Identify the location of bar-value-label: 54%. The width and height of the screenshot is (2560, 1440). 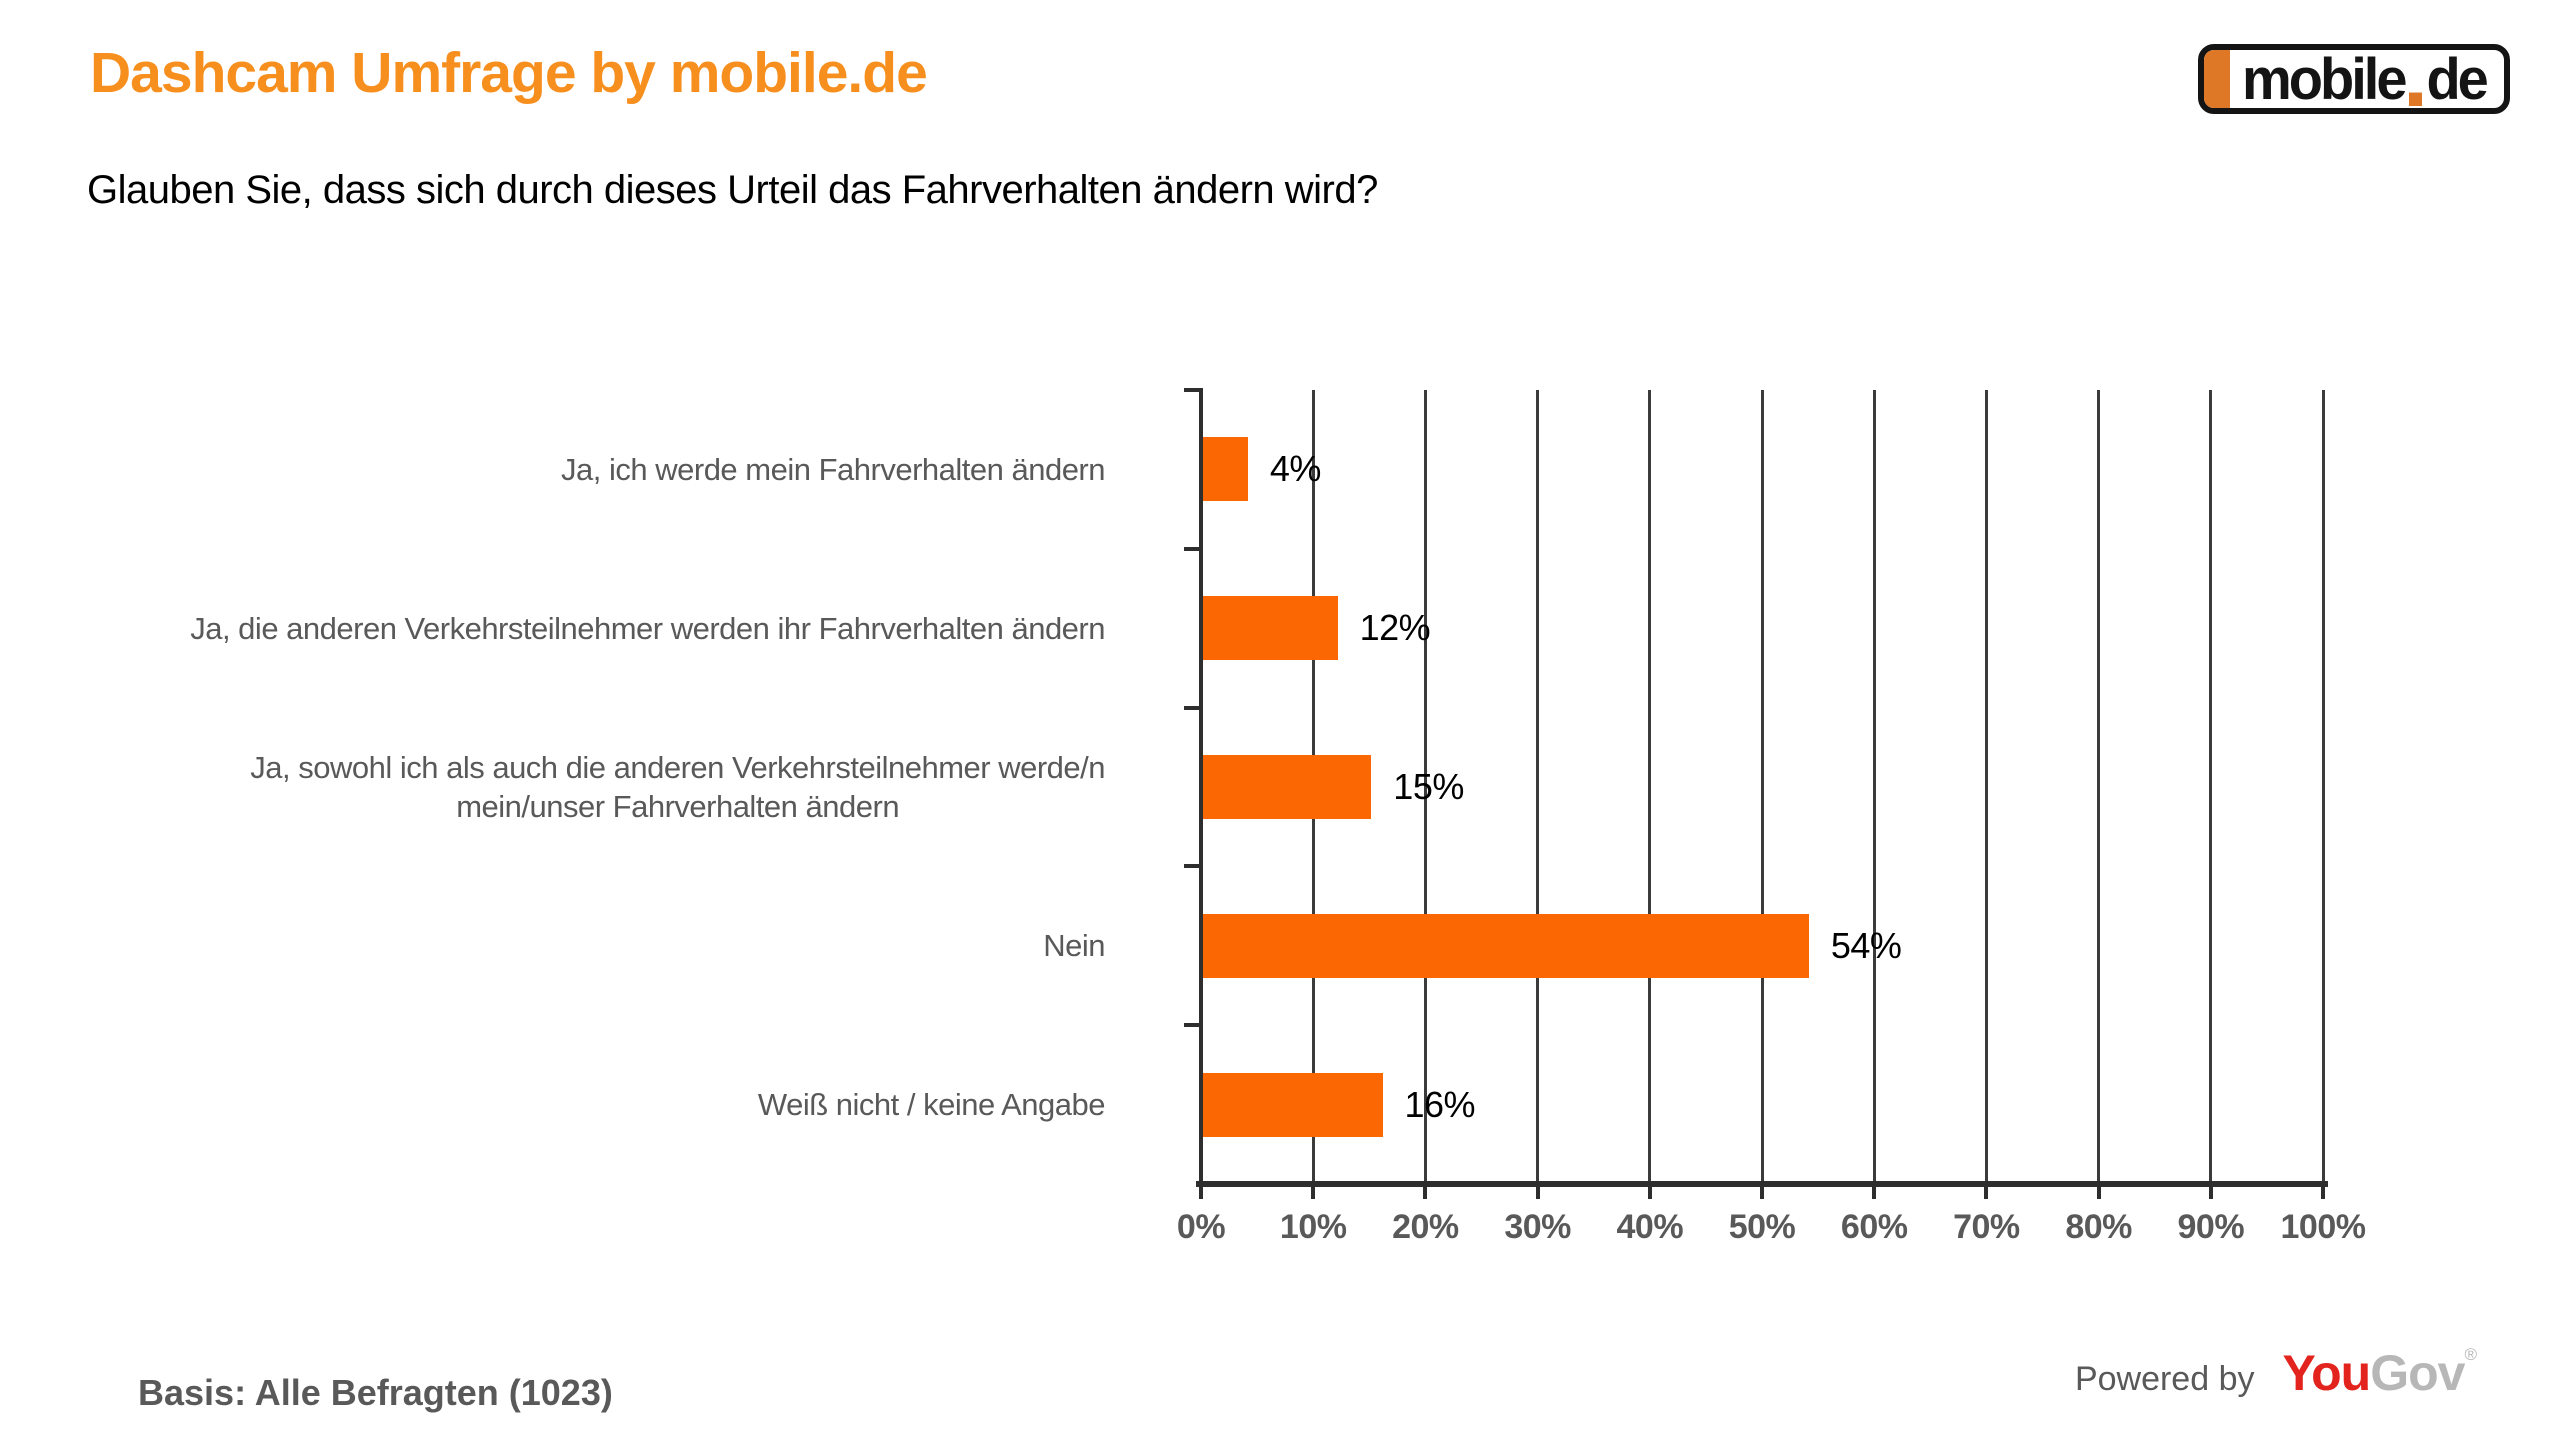
(1866, 945).